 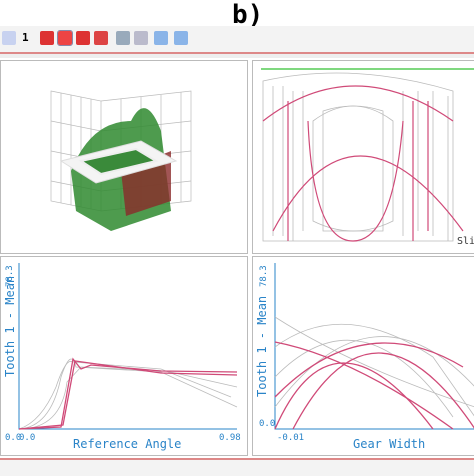 I want to click on x-tick-label: 0.0, so click(x=27, y=438).